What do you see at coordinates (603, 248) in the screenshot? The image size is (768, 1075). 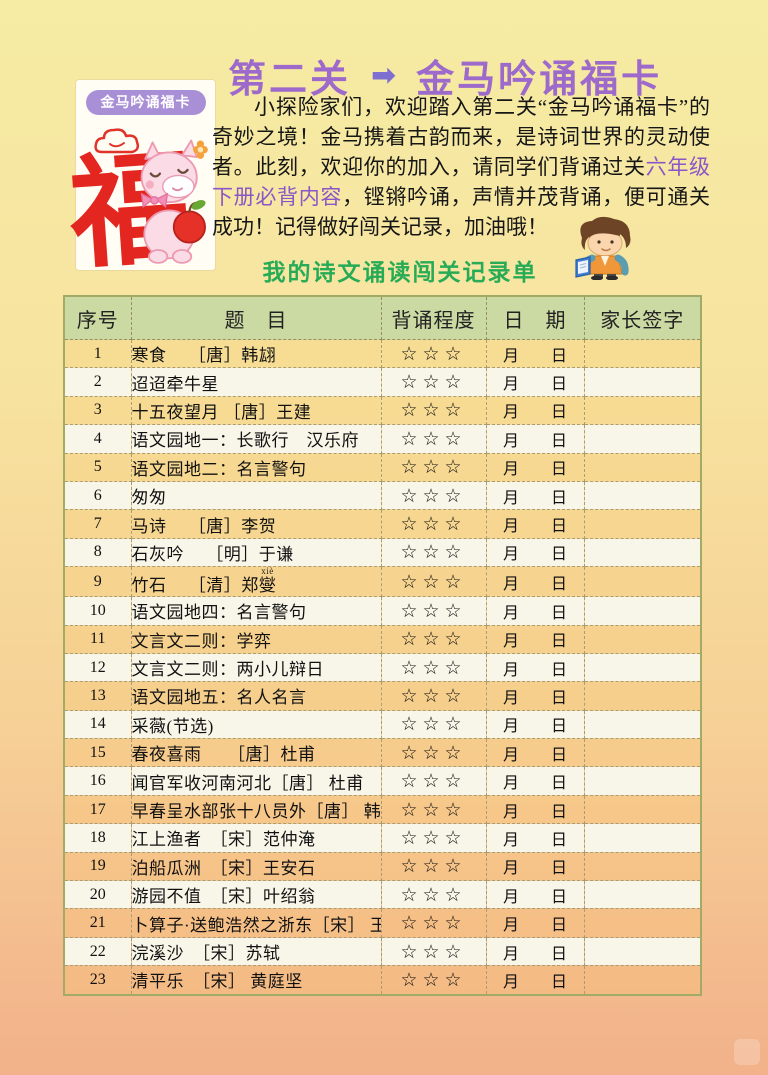 I see `reading-boy-illustration` at bounding box center [603, 248].